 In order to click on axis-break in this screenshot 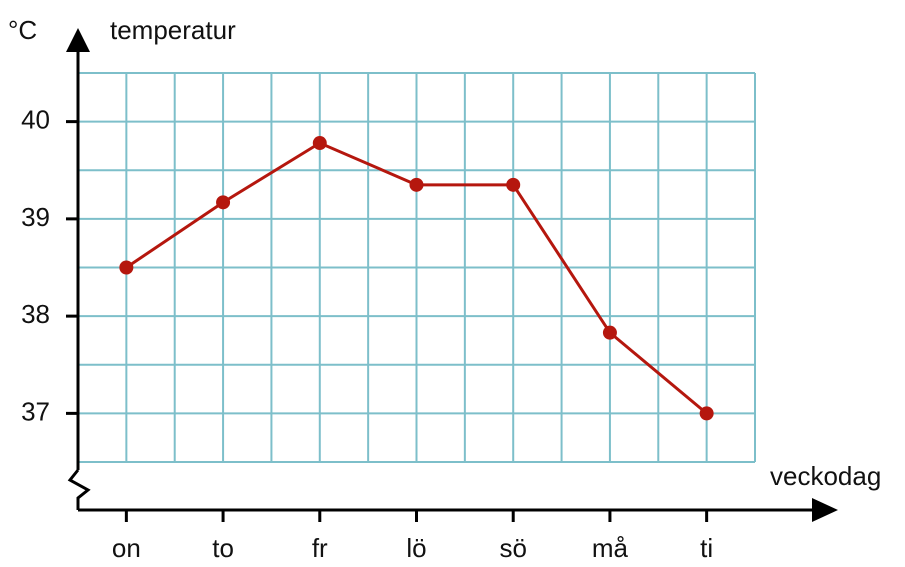, I will do `click(79, 489)`.